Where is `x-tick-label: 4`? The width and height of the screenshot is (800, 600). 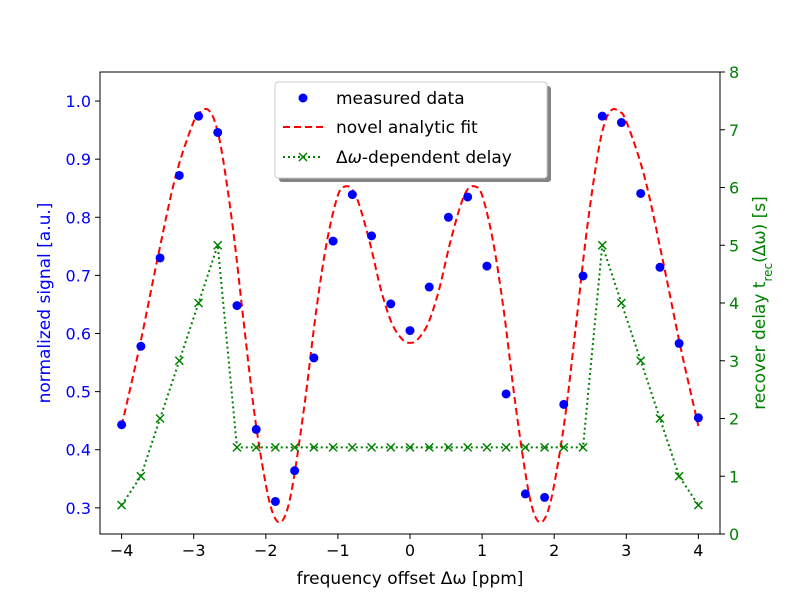
x-tick-label: 4 is located at coordinates (698, 550).